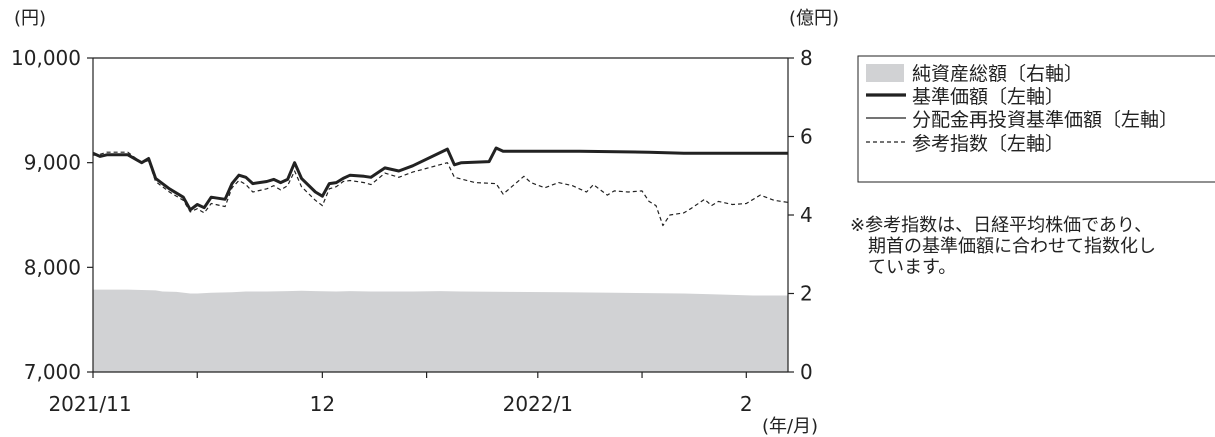 The height and width of the screenshot is (437, 1215). Describe the element at coordinates (440, 330) in the screenshot. I see `series-area-net-assets` at that location.